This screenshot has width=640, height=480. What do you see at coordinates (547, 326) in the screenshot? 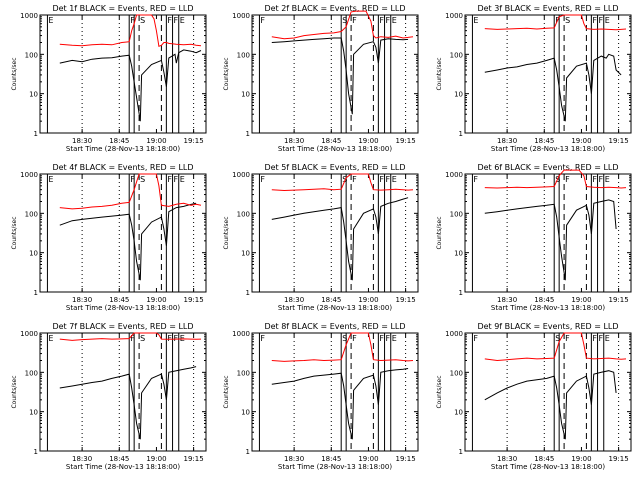
I see `chart-title: Det 9f BLACK = Events, RED = LLD` at bounding box center [547, 326].